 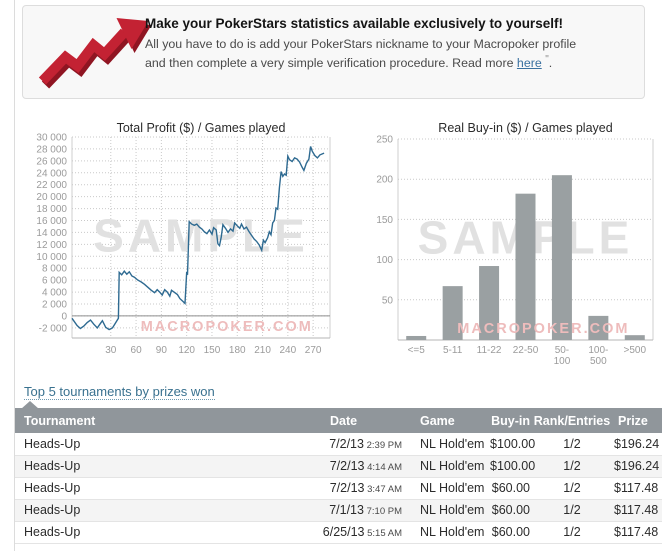 What do you see at coordinates (383, 533) in the screenshot?
I see `time-value: 5:15 AM` at bounding box center [383, 533].